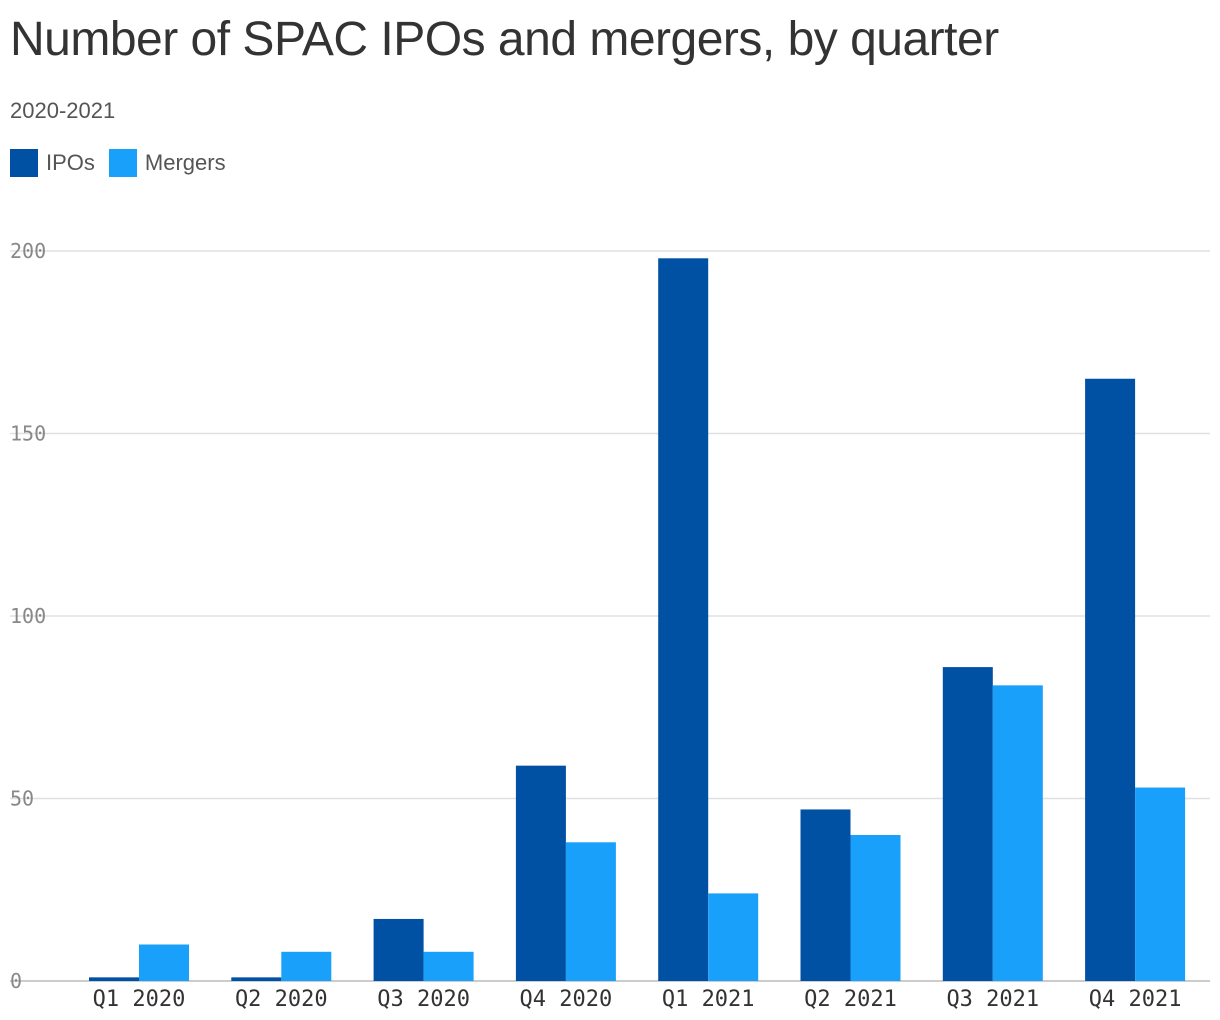 This screenshot has width=1220, height=1020. I want to click on bar-mergers-q1-2020, so click(164, 962).